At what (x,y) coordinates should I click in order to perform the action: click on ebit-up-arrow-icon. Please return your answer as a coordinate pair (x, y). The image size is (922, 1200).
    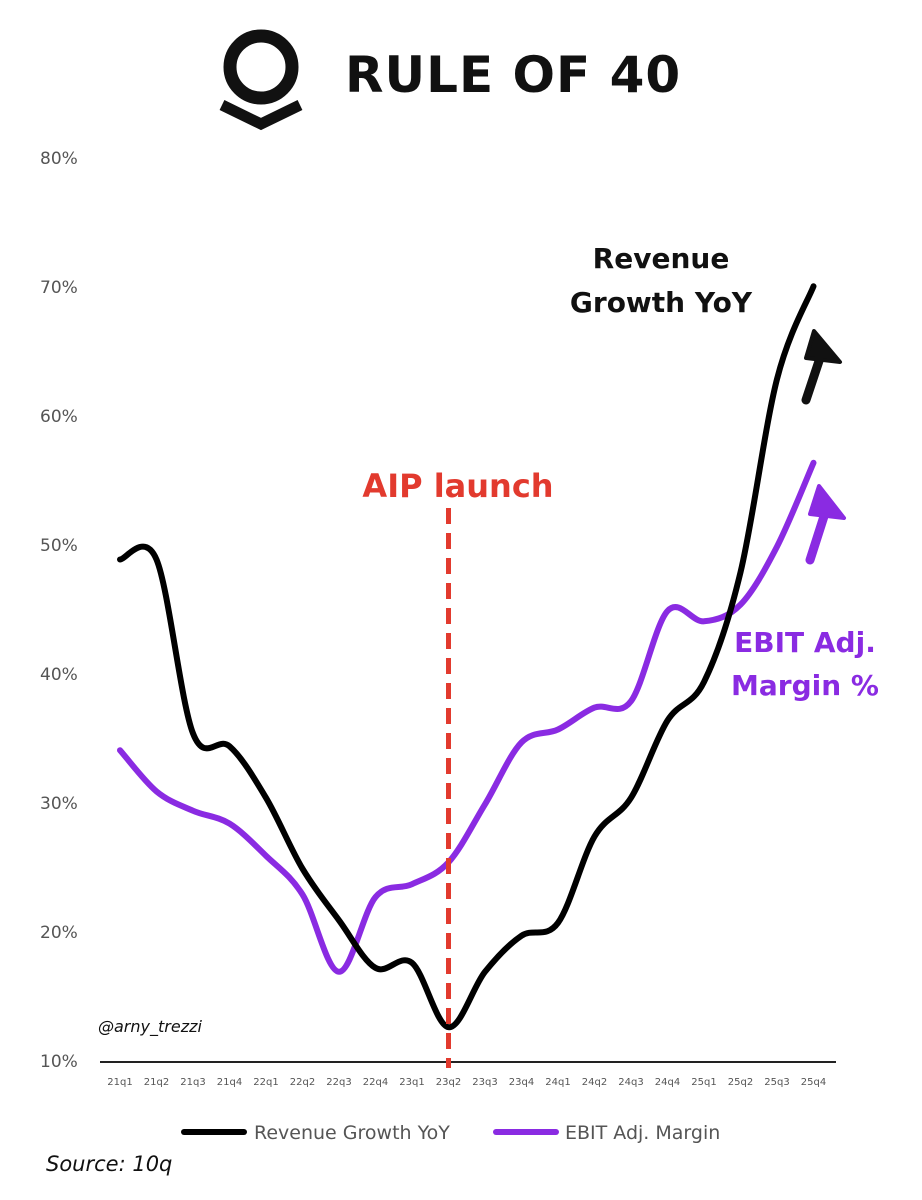
    Looking at the image, I should click on (825, 524).